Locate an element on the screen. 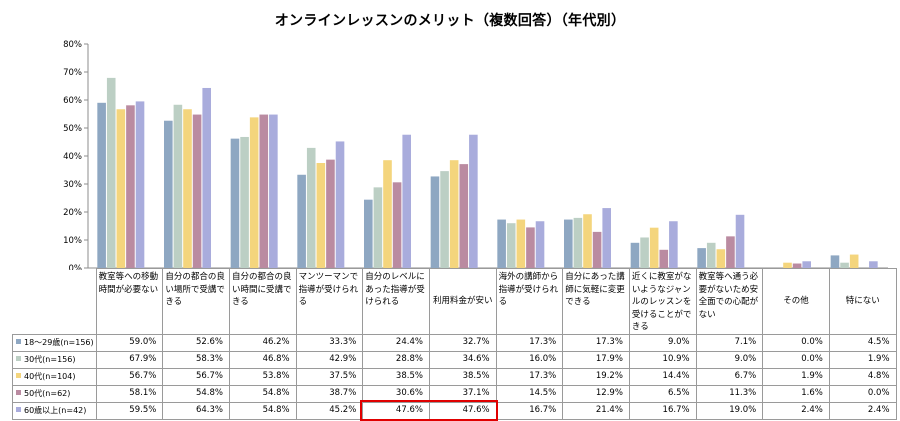 The height and width of the screenshot is (421, 900). category-label: 利用料金が安い is located at coordinates (462, 301).